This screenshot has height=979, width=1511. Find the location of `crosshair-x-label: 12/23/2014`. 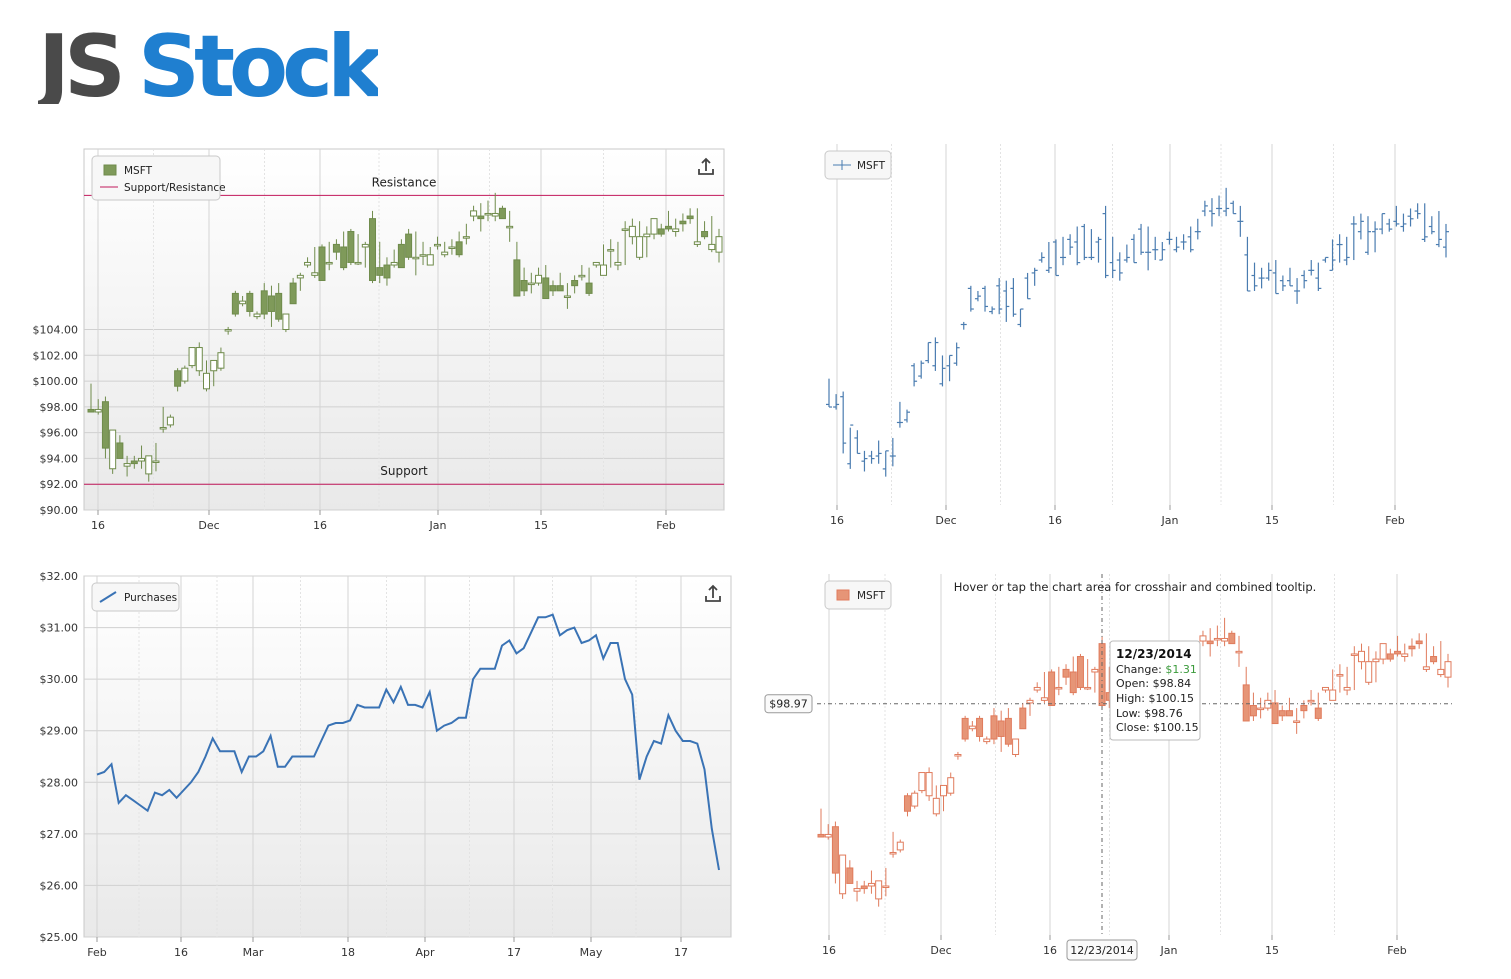

crosshair-x-label: 12/23/2014 is located at coordinates (1101, 950).